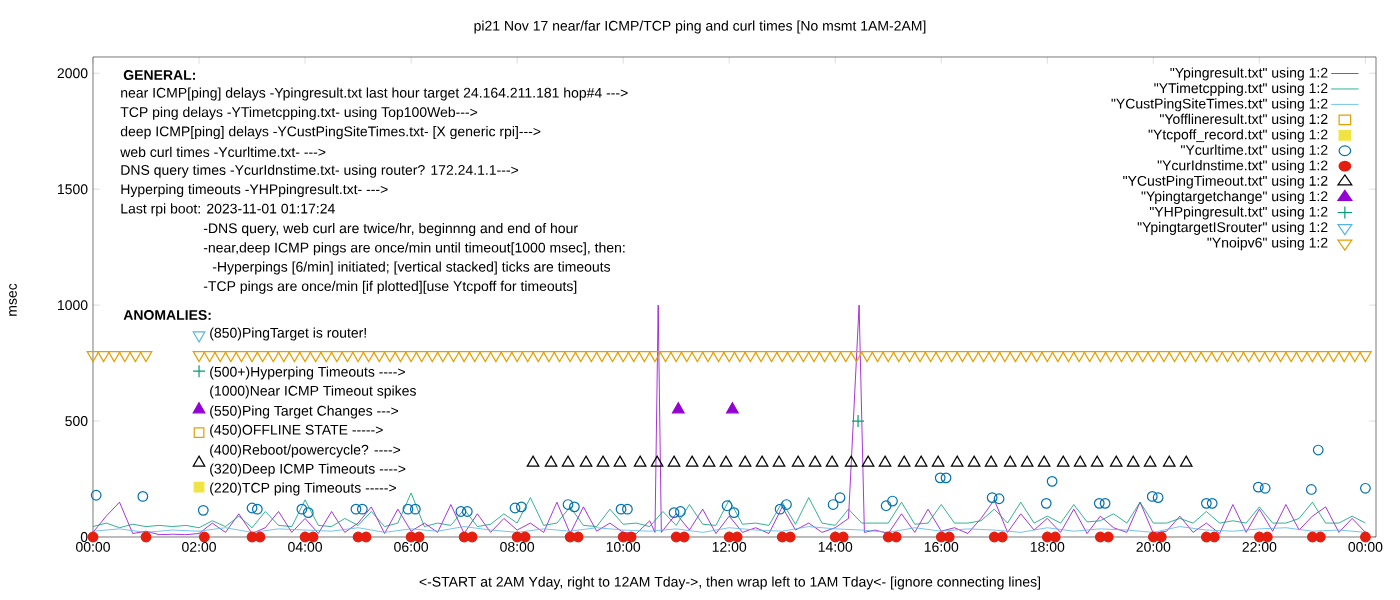 This screenshot has width=1400, height=600. What do you see at coordinates (305, 546) in the screenshot?
I see `x-tick-label: 04:00` at bounding box center [305, 546].